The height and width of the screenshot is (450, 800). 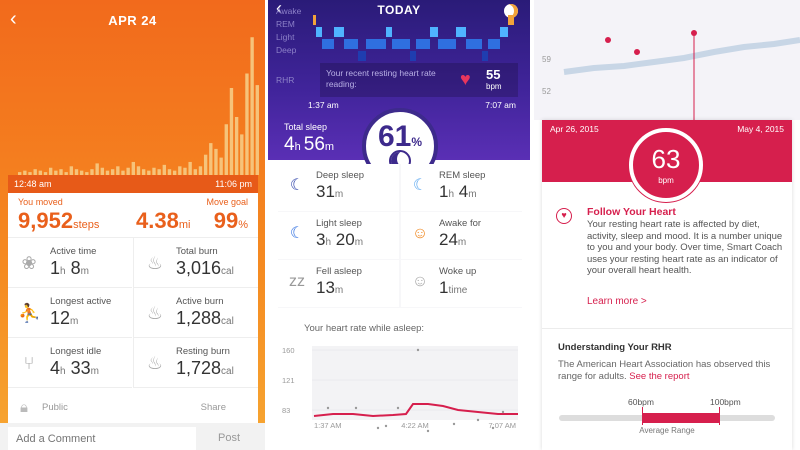 I want to click on activity-stat: ⑂ Longest idle 4h 33m, so click(x=70, y=363).